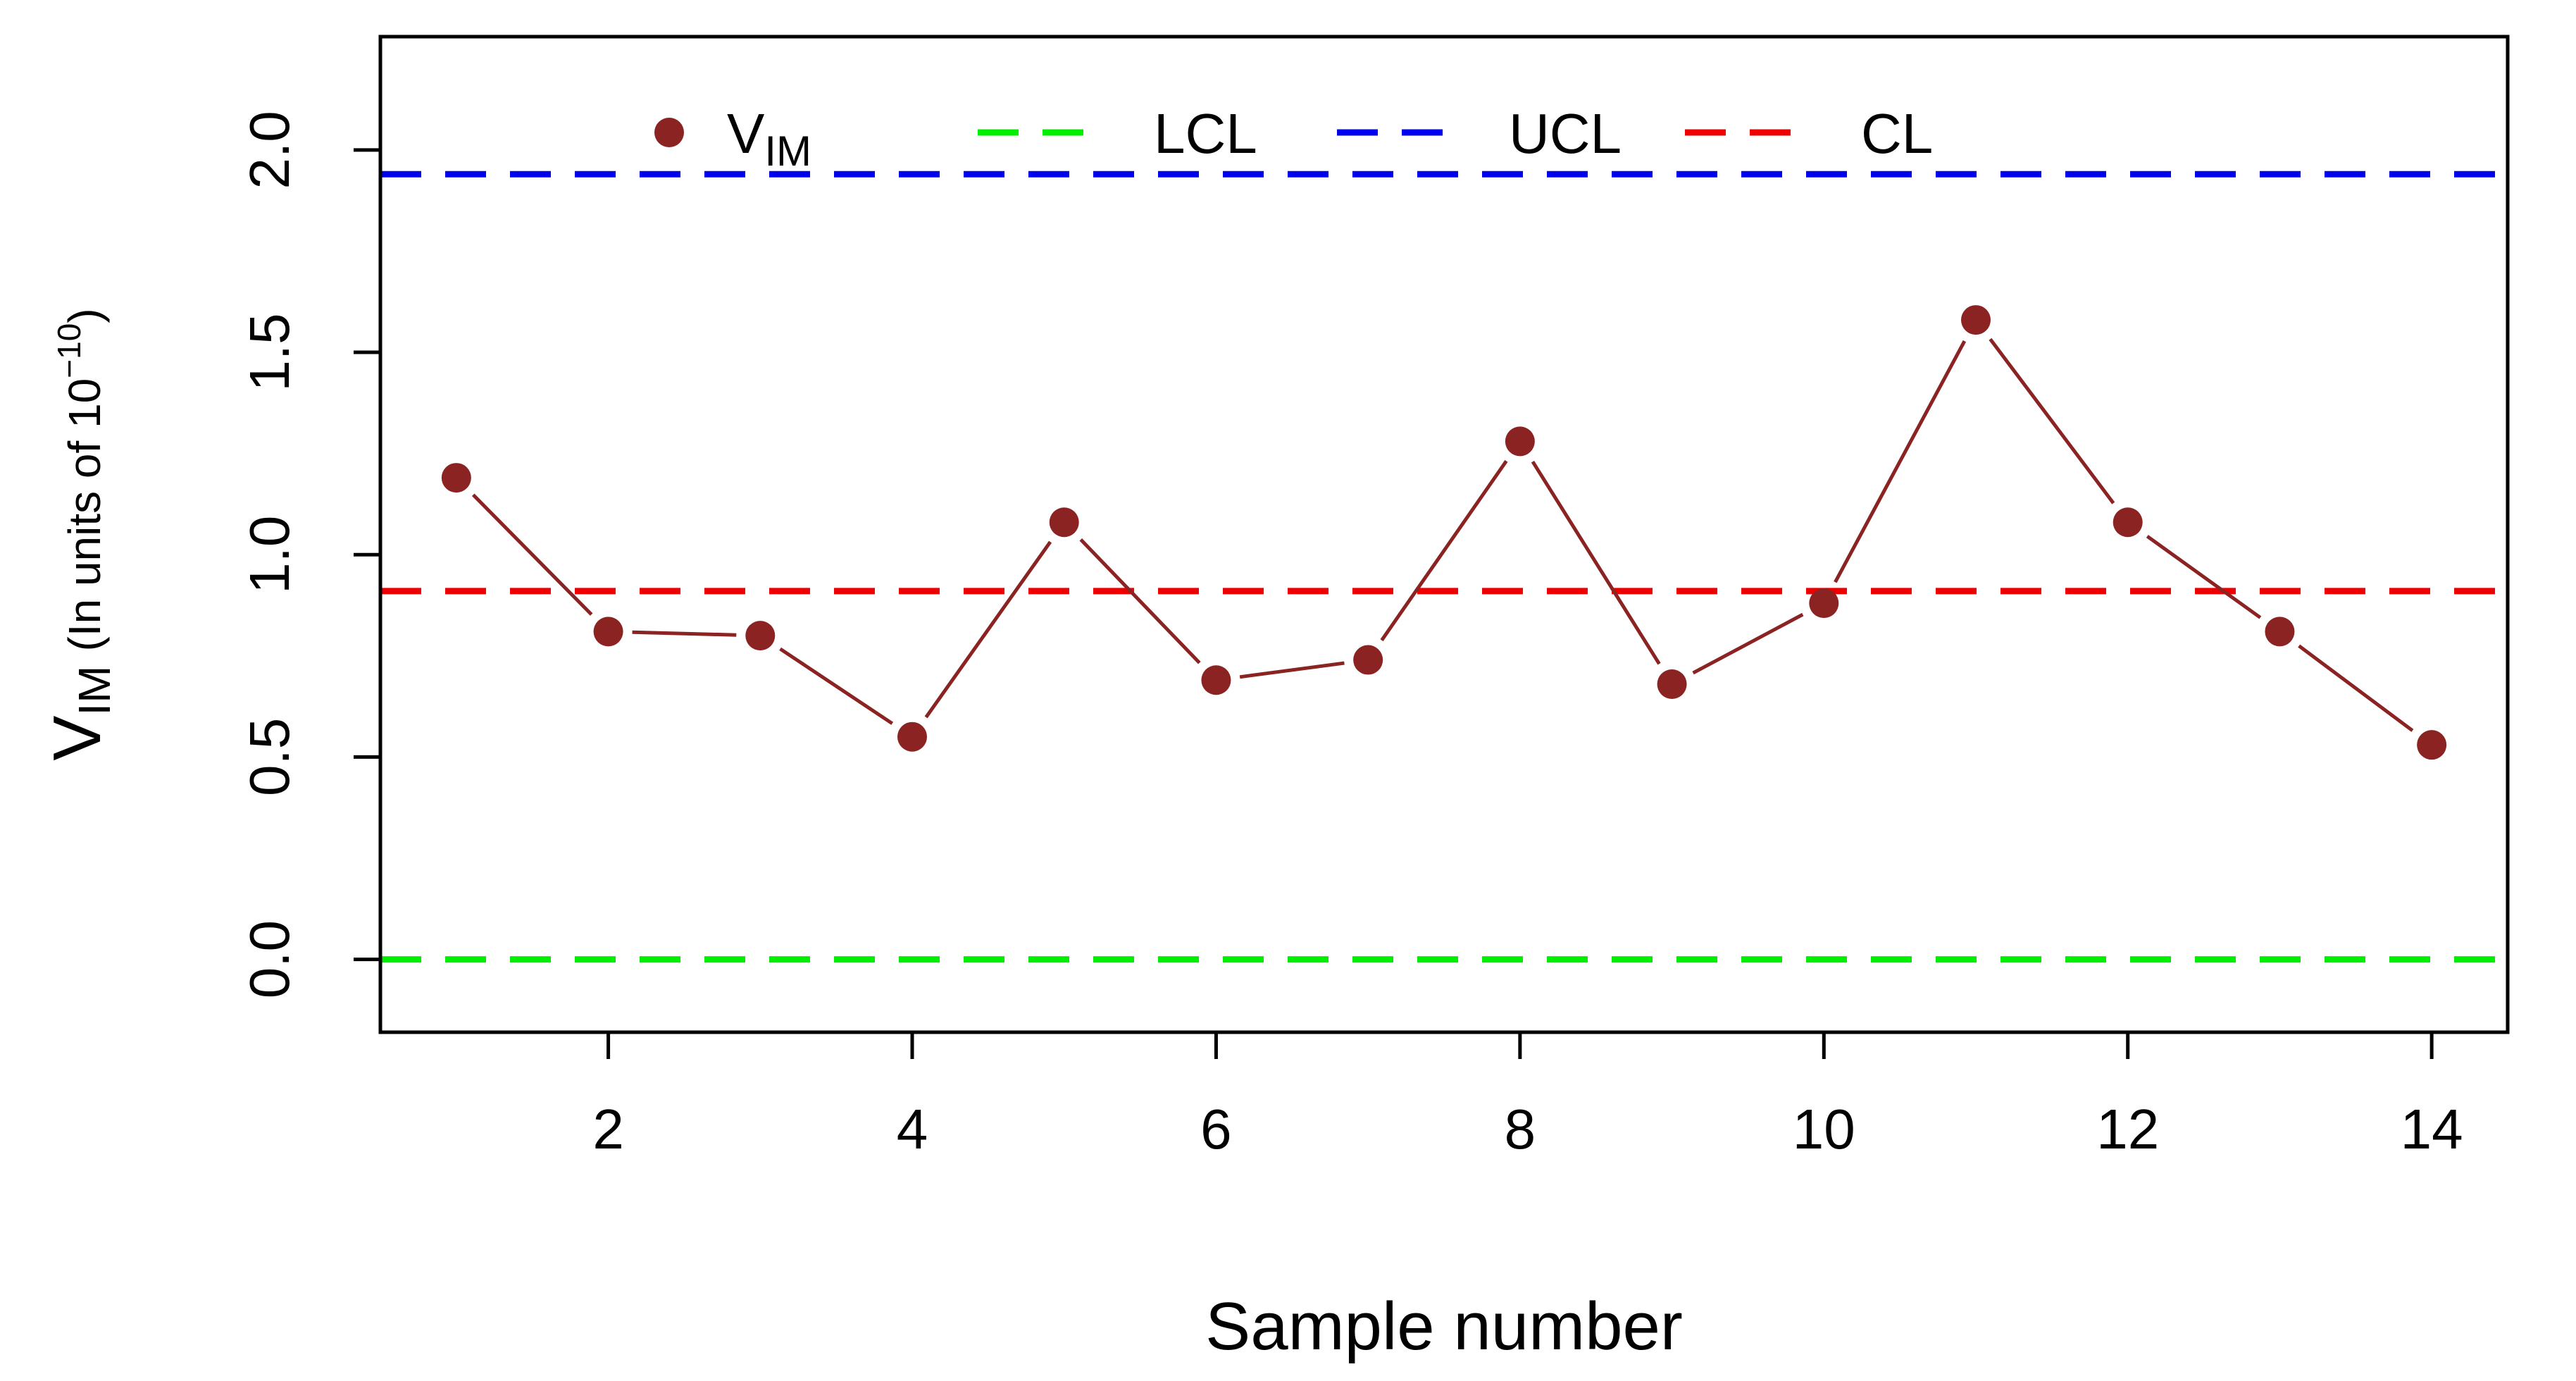  I want to click on x-tick-label: 12, so click(2127, 1129).